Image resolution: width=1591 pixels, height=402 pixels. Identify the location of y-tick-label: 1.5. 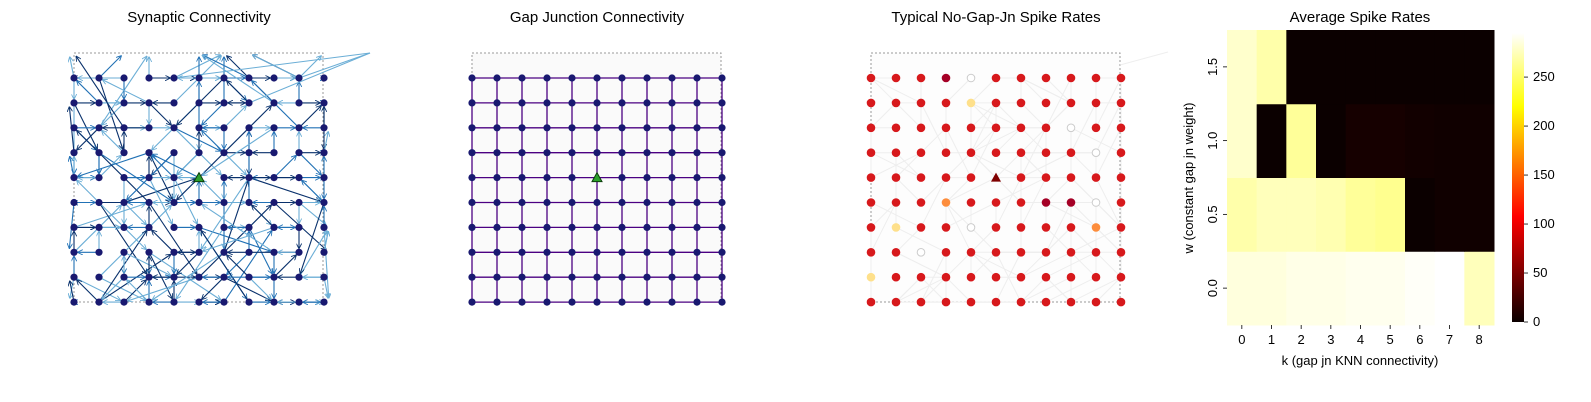
(1212, 67).